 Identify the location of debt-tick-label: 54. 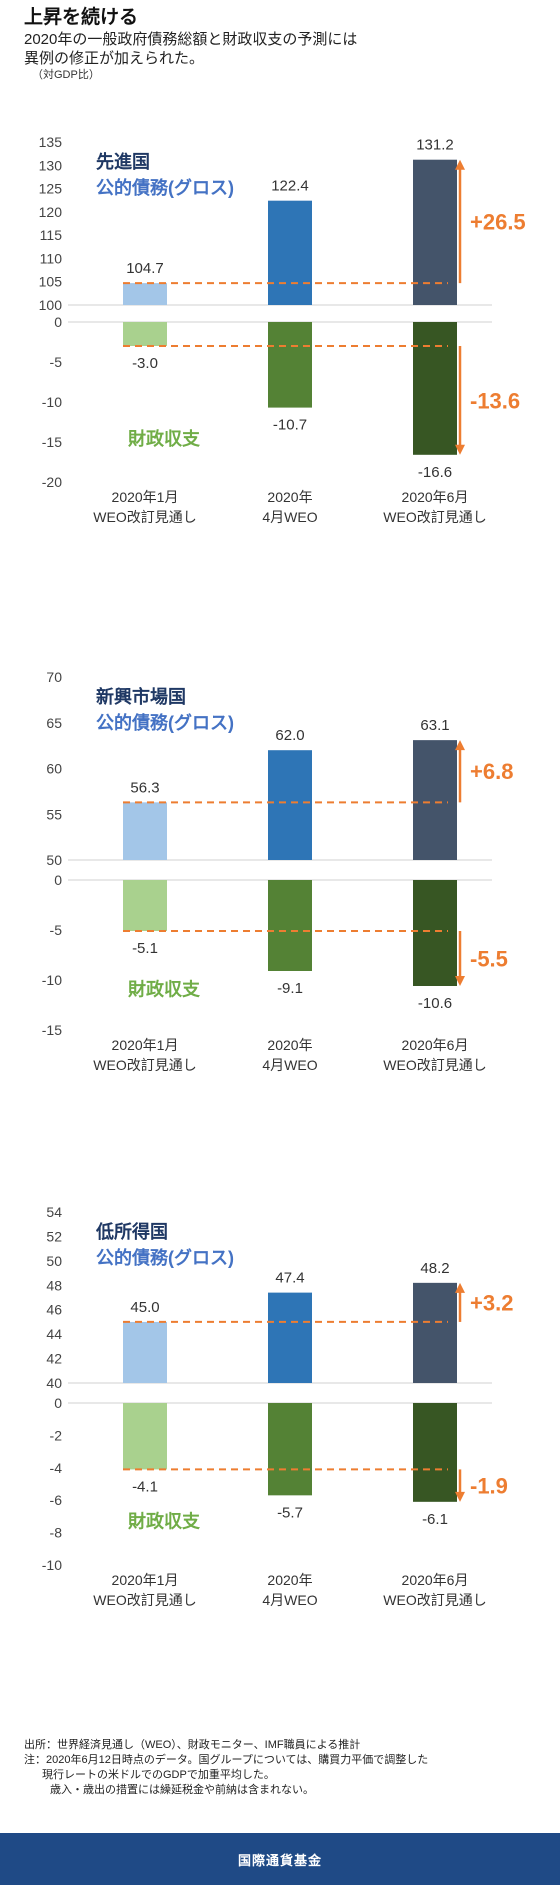
(54, 1212).